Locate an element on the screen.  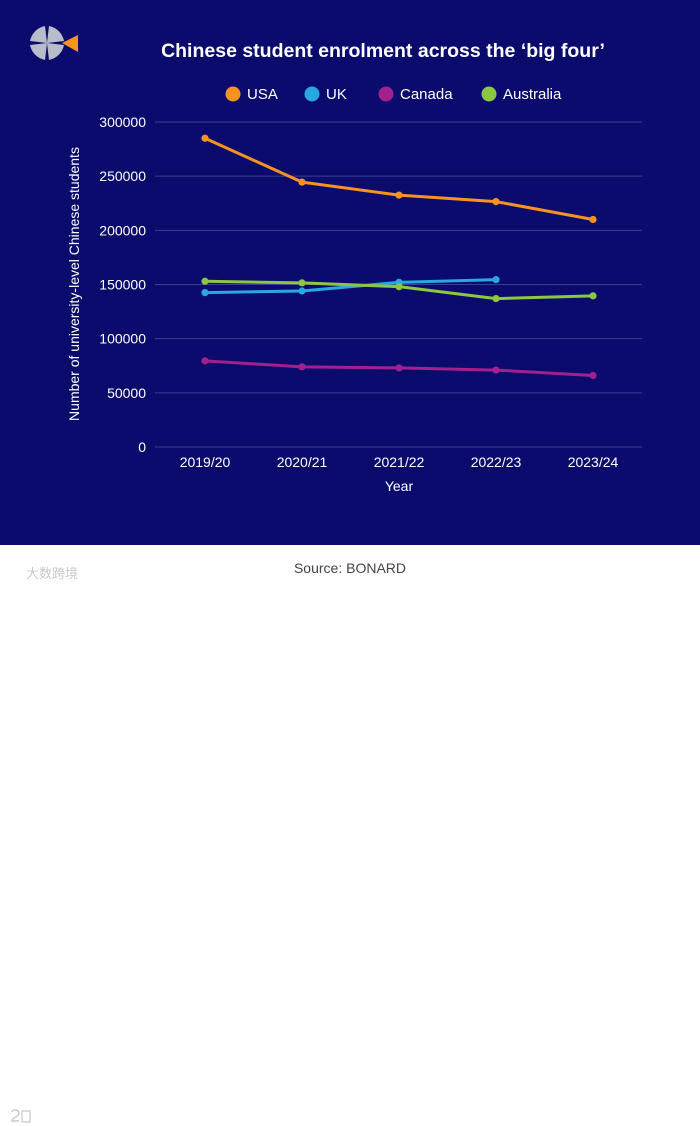
series-canada is located at coordinates (399, 368).